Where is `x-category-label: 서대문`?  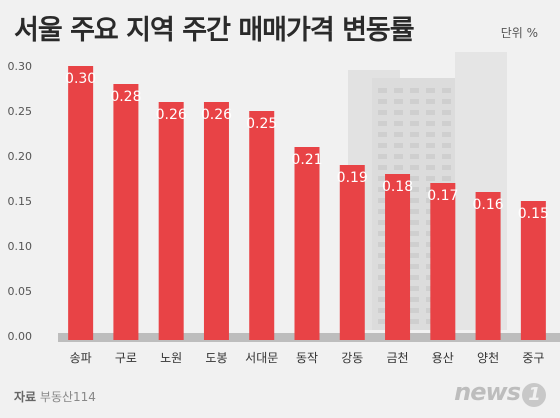 x-category-label: 서대문 is located at coordinates (261, 358).